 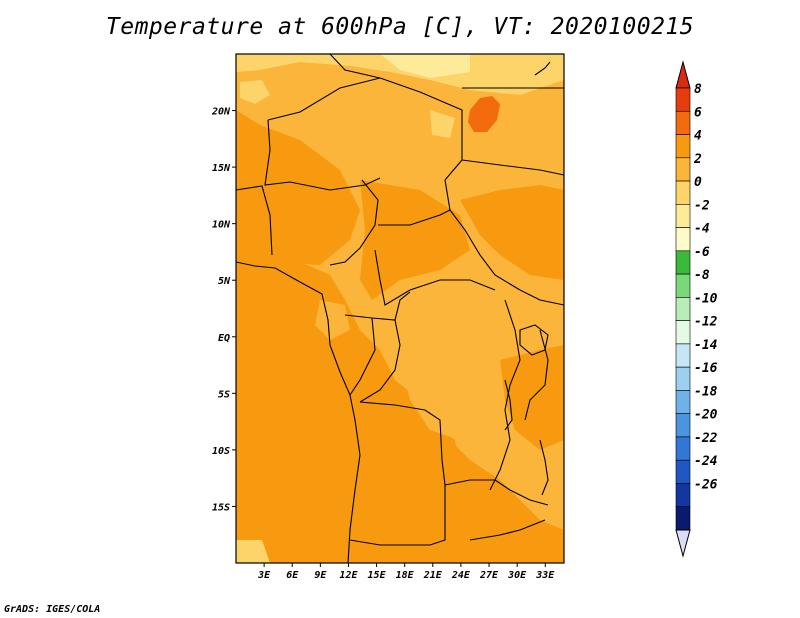 I want to click on lat-tick-label: 10S, so click(x=221, y=451).